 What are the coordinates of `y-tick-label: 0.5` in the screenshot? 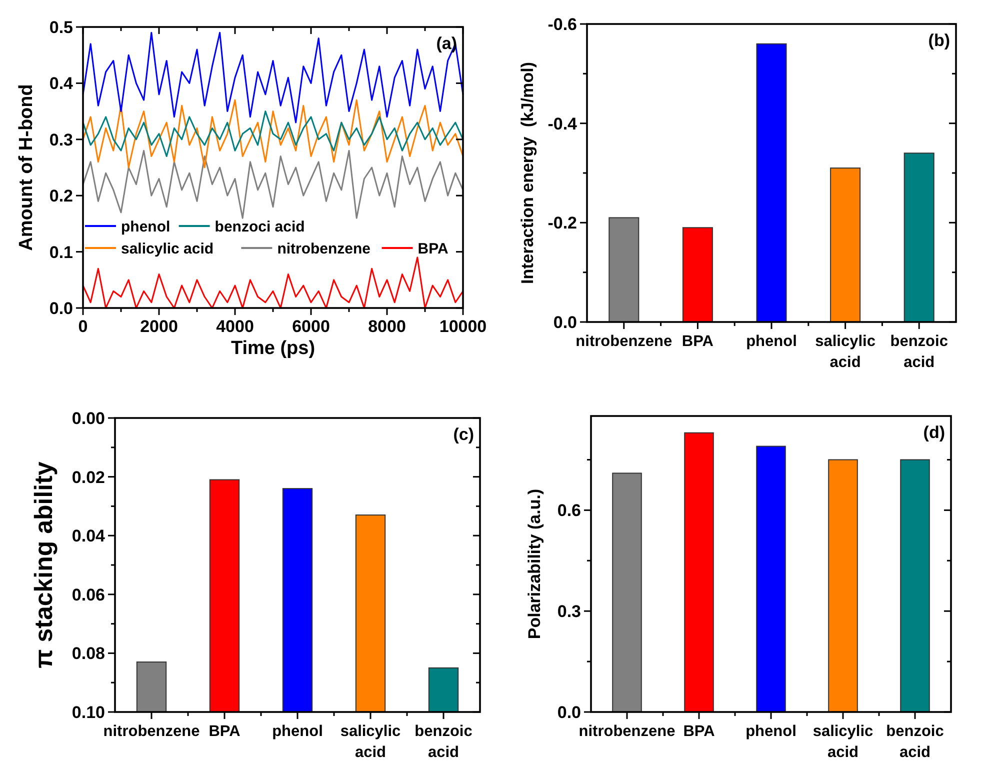 It's located at (61, 27).